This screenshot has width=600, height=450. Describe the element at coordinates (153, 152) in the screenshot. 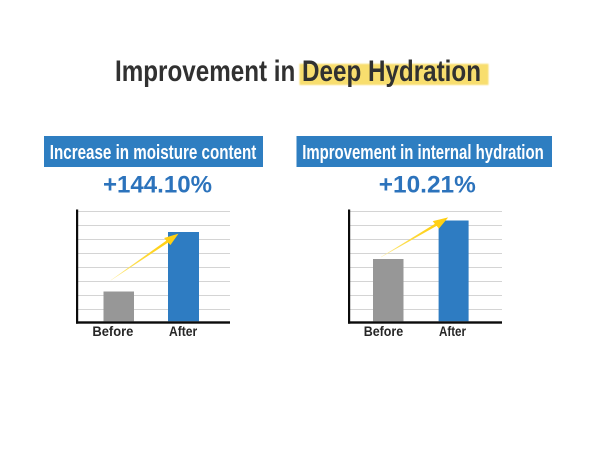

I see `svg-text: Increase in moisture content` at that location.